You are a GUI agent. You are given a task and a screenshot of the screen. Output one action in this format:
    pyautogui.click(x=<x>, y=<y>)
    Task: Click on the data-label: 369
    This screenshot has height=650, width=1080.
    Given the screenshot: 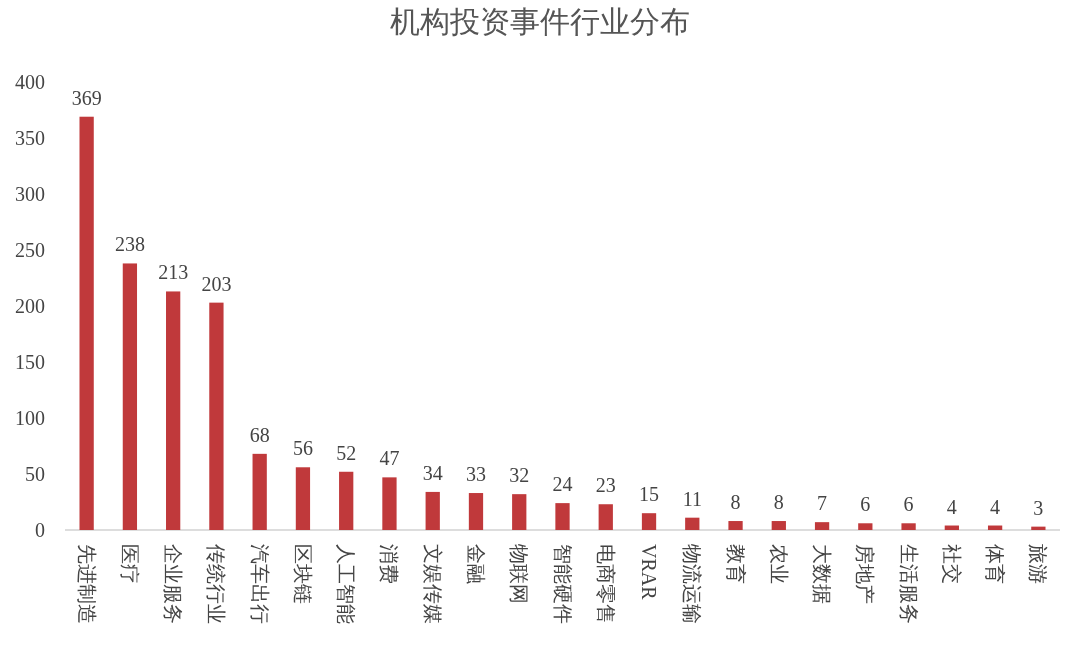 What is the action you would take?
    pyautogui.click(x=86, y=97)
    